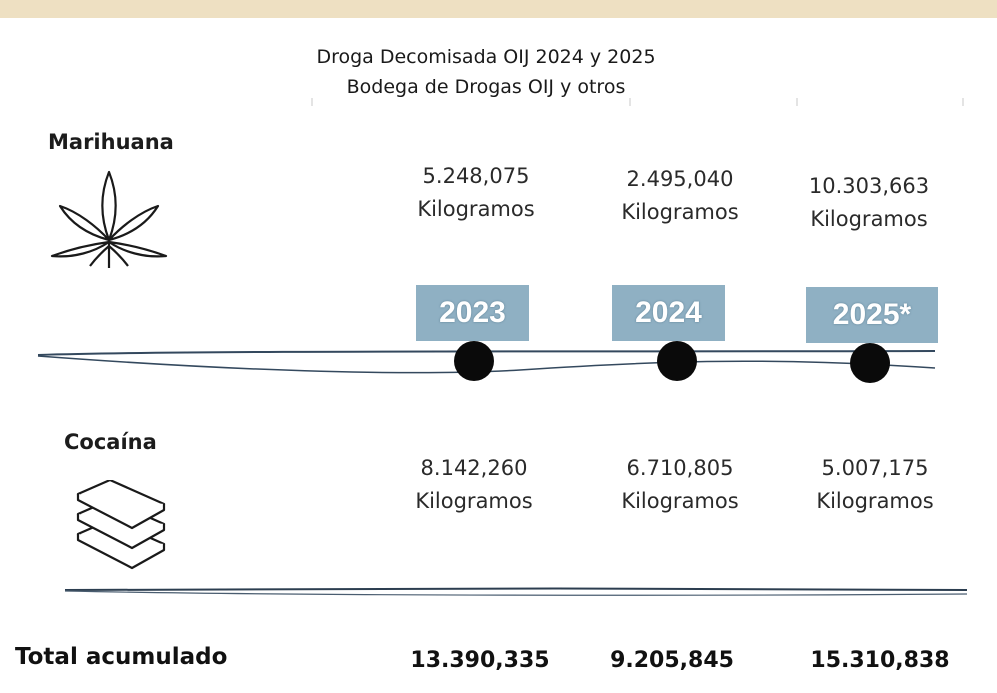 This screenshot has width=997, height=693. Describe the element at coordinates (472, 313) in the screenshot. I see `year-badge-2023: 2023` at that location.